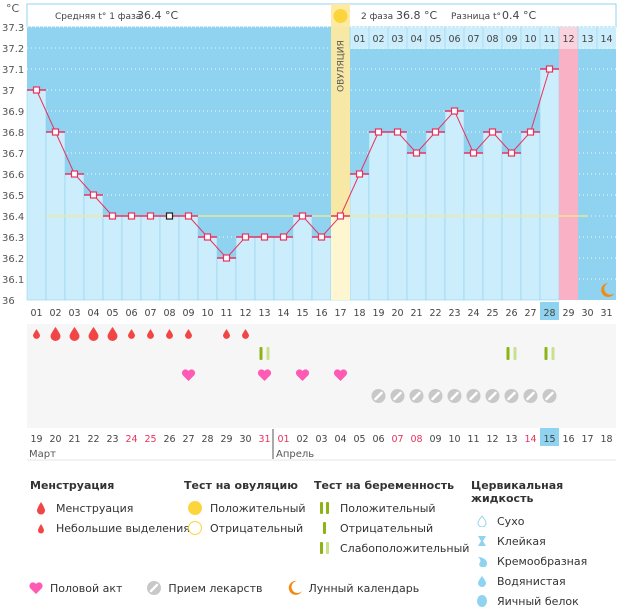 The width and height of the screenshot is (626, 611). What do you see at coordinates (454, 439) in the screenshot?
I see `calendar-date: 10` at bounding box center [454, 439].